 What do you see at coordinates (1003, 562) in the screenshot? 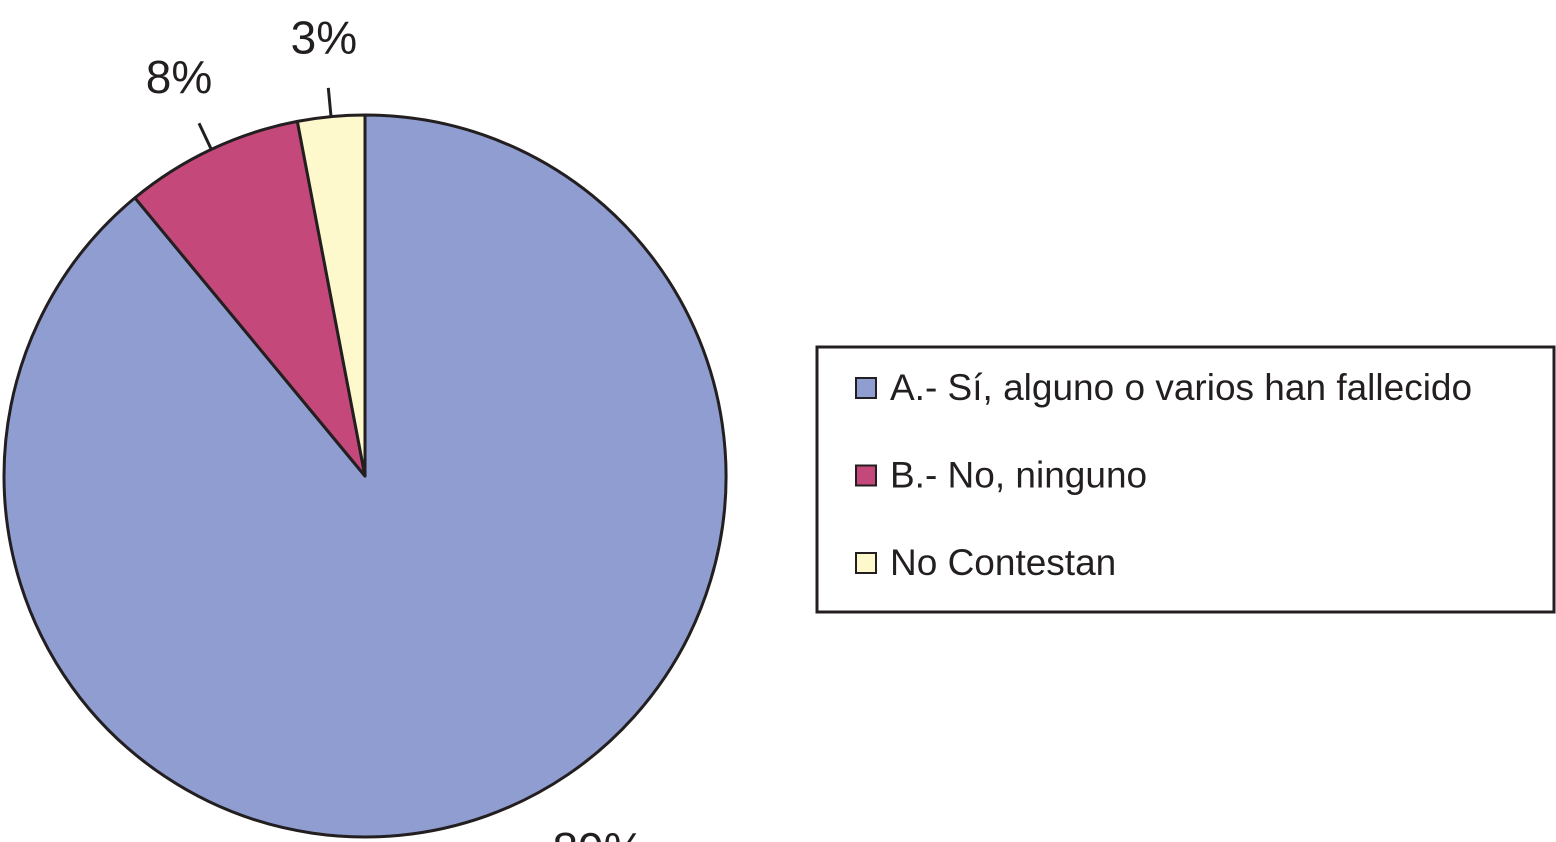
I see `legend-label: No Contestan` at bounding box center [1003, 562].